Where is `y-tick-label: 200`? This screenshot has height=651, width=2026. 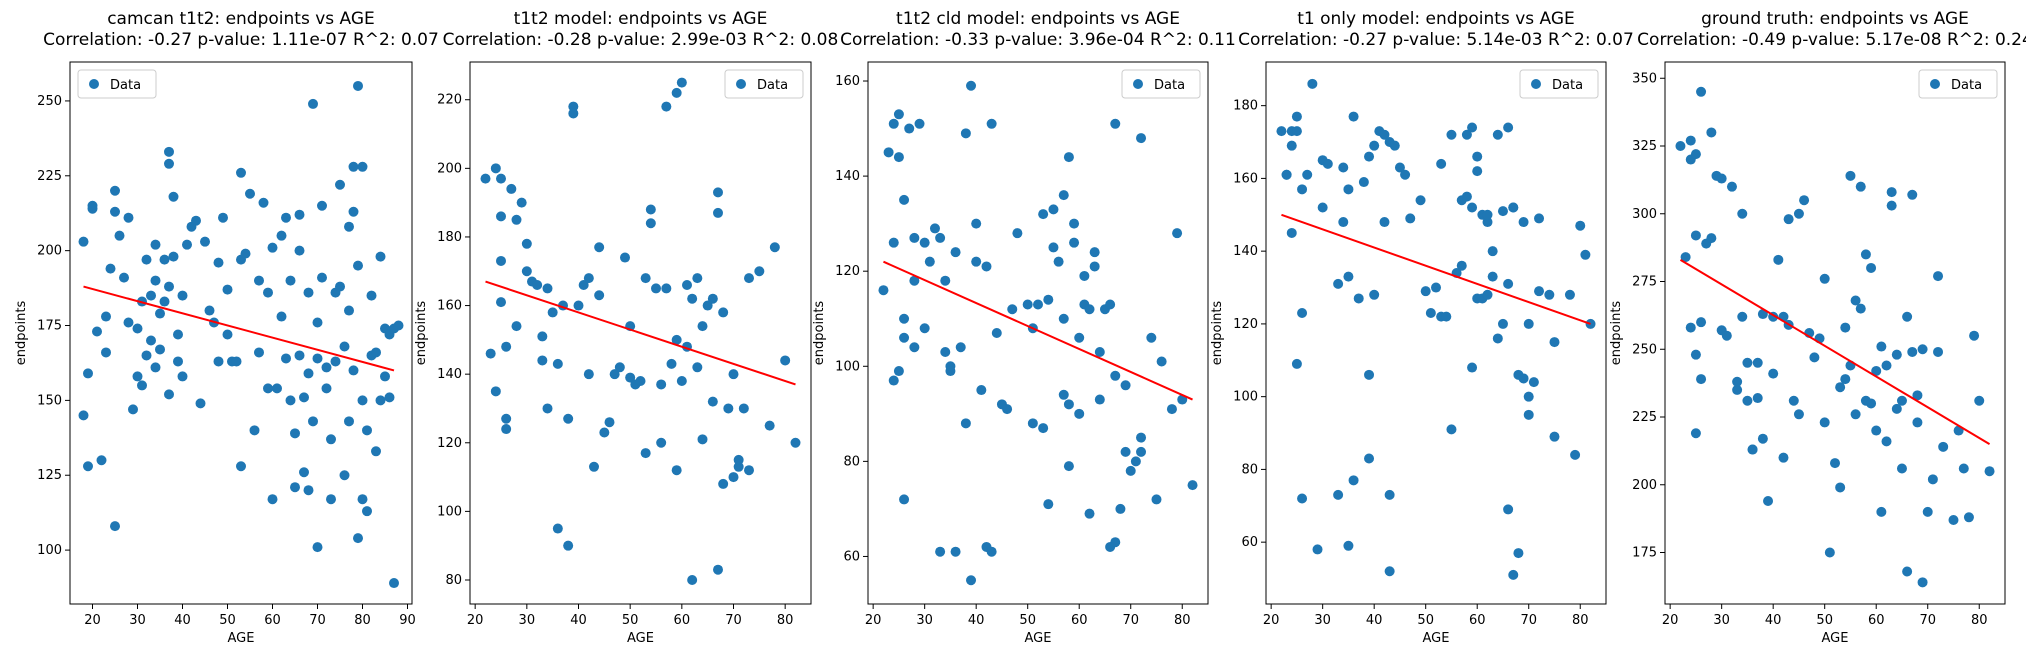
y-tick-label: 200 is located at coordinates (49, 251).